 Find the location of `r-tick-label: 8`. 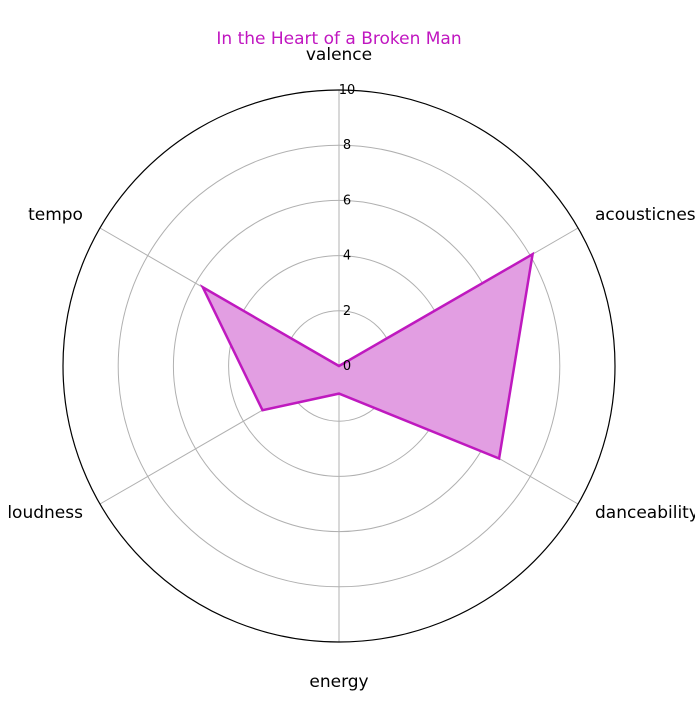

r-tick-label: 8 is located at coordinates (347, 145).